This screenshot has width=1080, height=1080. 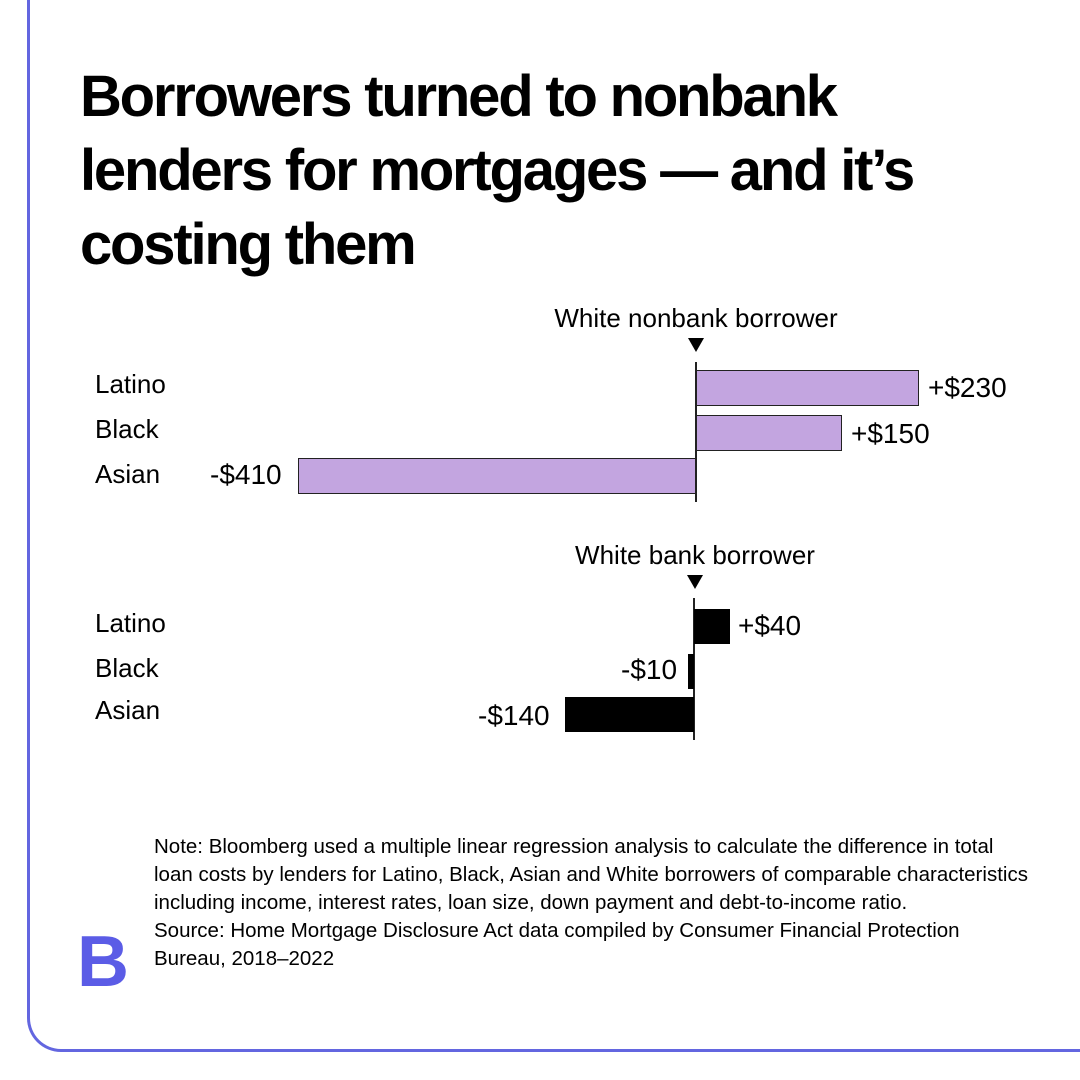 I want to click on value-label: -$10, so click(x=649, y=669).